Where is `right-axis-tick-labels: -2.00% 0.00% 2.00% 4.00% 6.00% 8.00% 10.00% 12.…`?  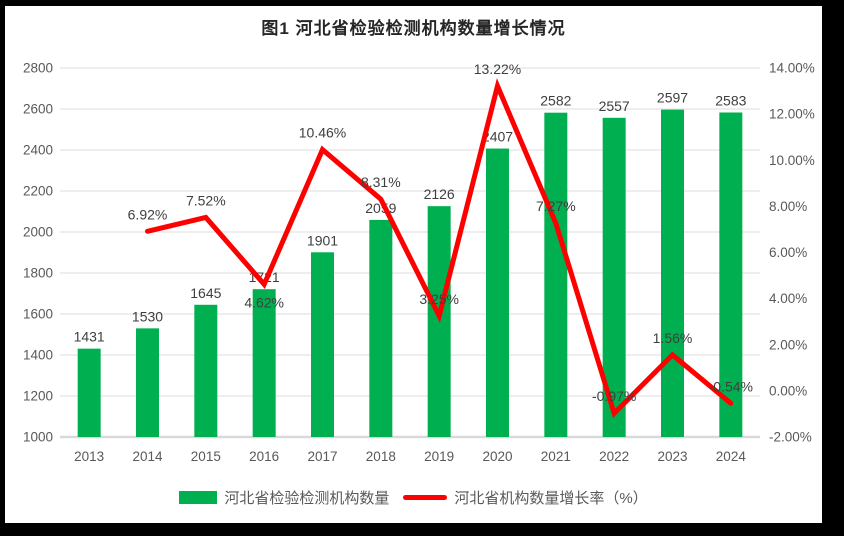
right-axis-tick-labels: -2.00% 0.00% 2.00% 4.00% 6.00% 8.00% 10.00% 12.… is located at coordinates (792, 253).